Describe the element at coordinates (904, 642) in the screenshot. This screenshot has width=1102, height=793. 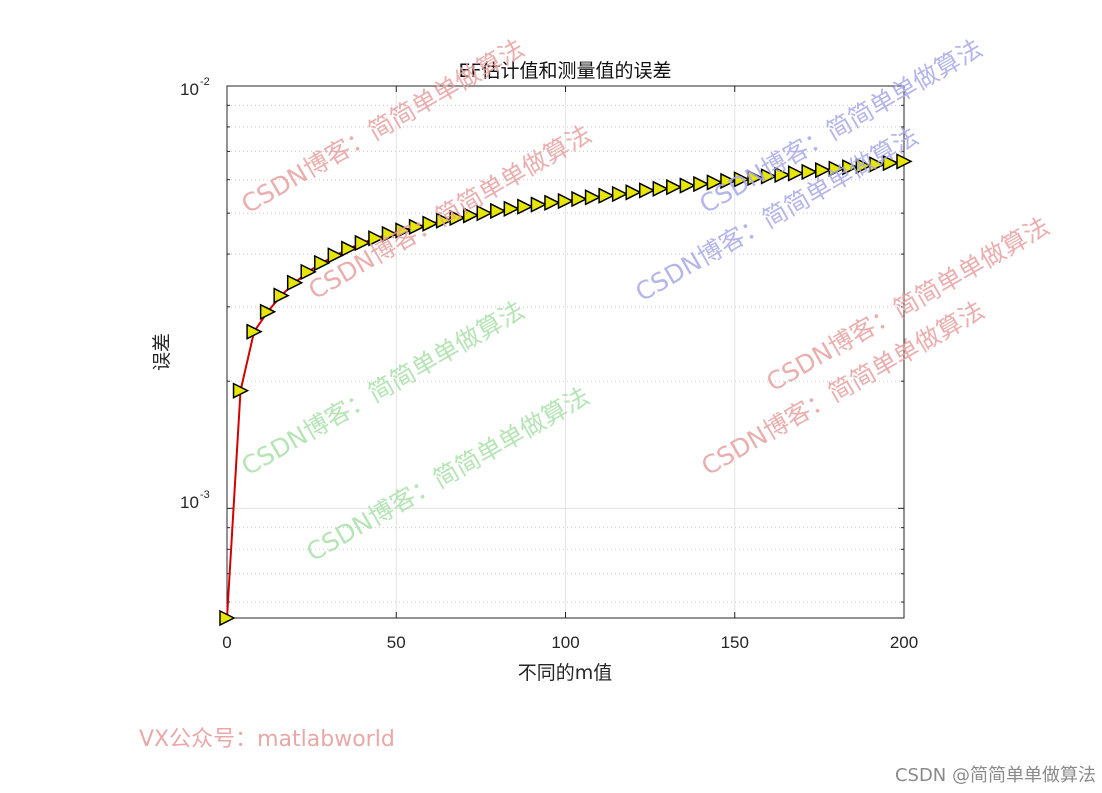
I see `x-tick-label: 200` at that location.